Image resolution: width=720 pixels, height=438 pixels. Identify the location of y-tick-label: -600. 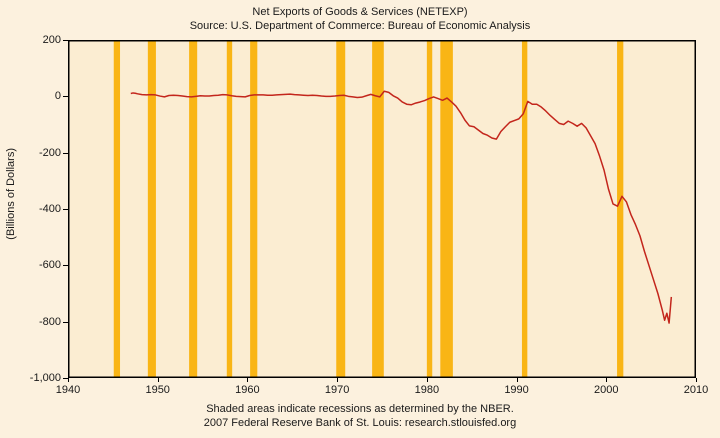
(49, 265).